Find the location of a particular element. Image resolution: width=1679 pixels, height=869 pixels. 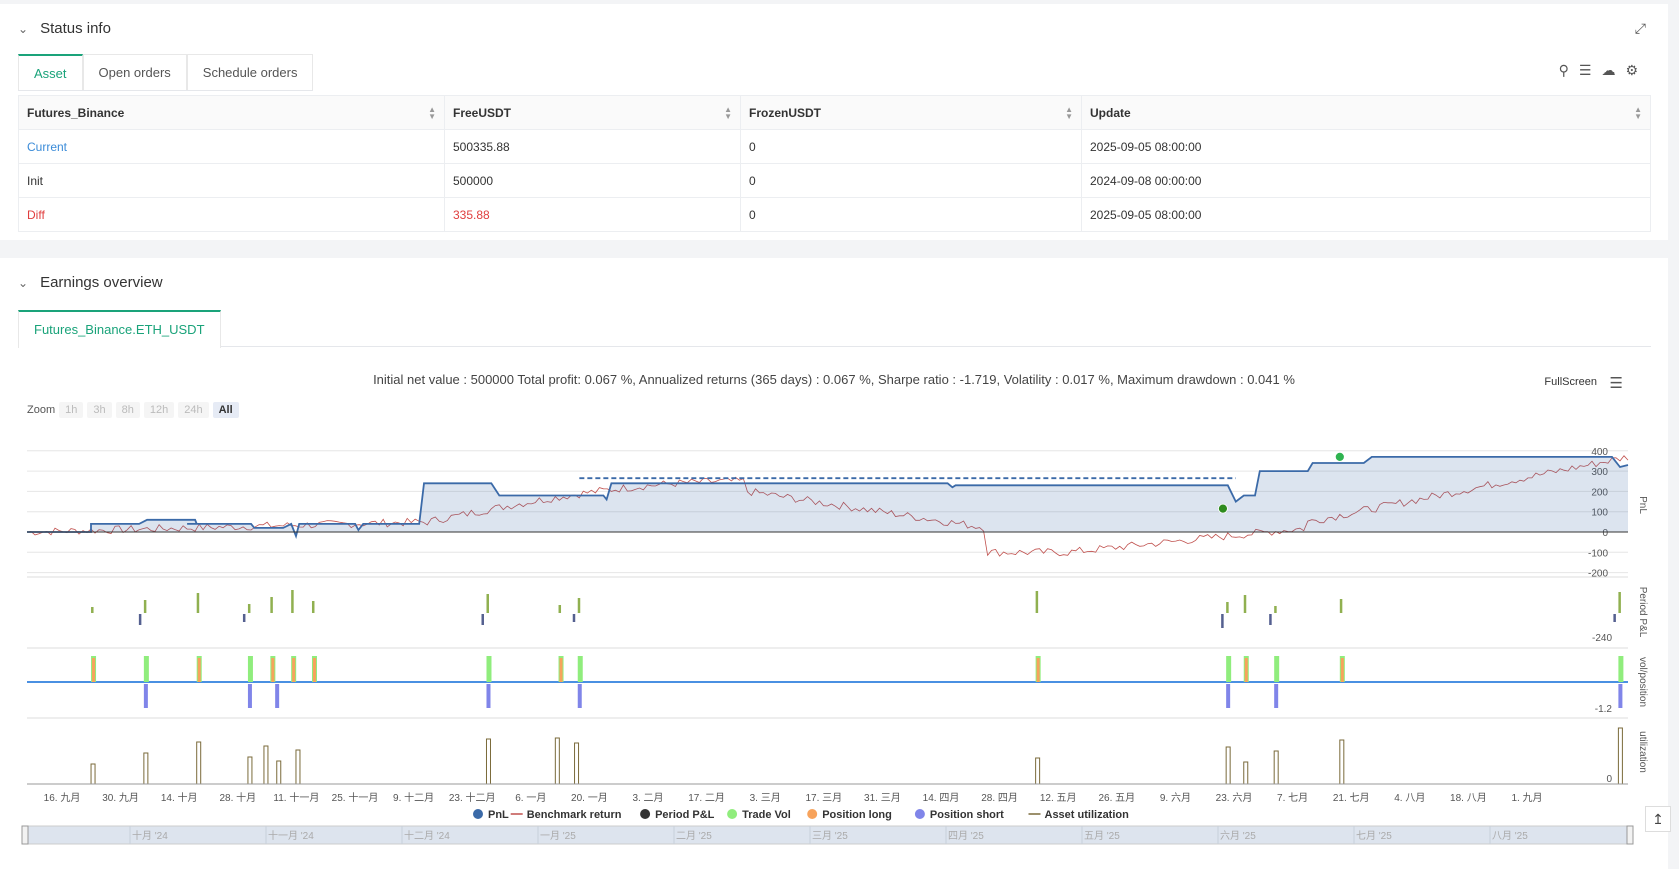

x-tick-label: 12. 五月 is located at coordinates (1058, 798).